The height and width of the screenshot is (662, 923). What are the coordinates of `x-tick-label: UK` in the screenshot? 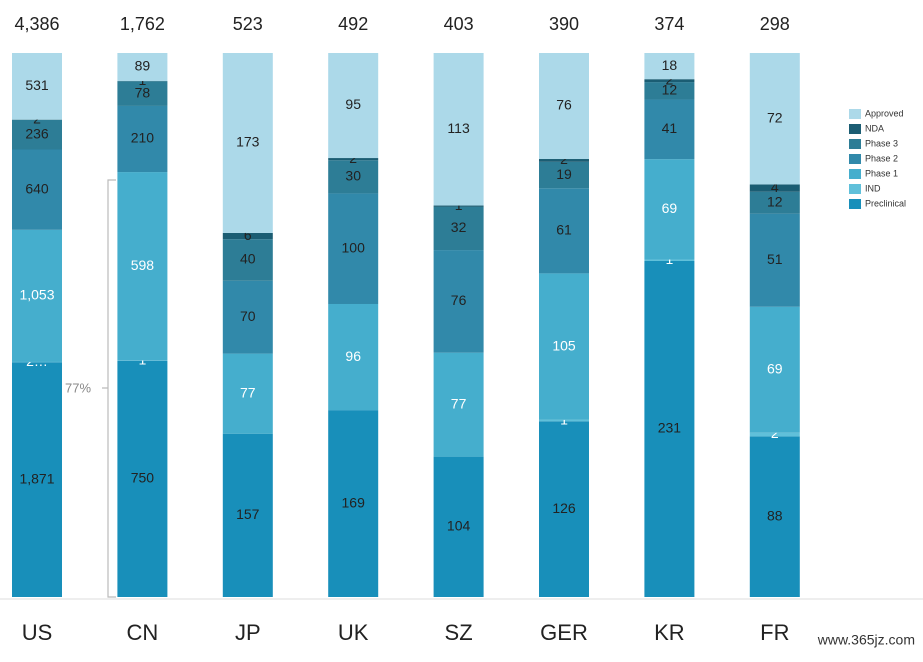 It's located at (353, 632).